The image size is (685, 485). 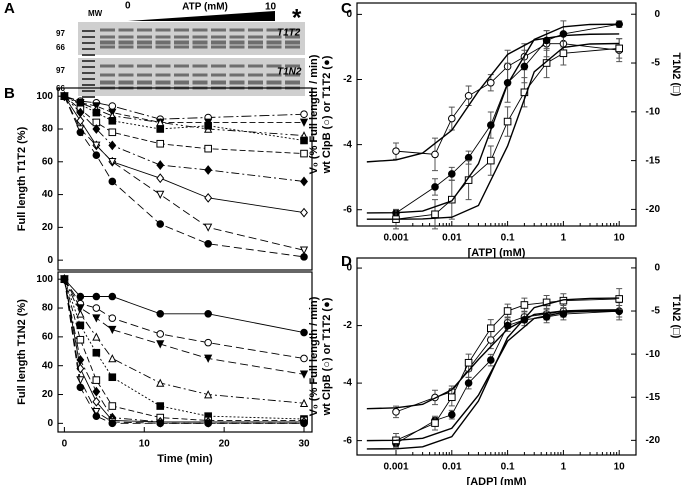 What do you see at coordinates (128, 6) in the screenshot?
I see `gel-label: 0` at bounding box center [128, 6].